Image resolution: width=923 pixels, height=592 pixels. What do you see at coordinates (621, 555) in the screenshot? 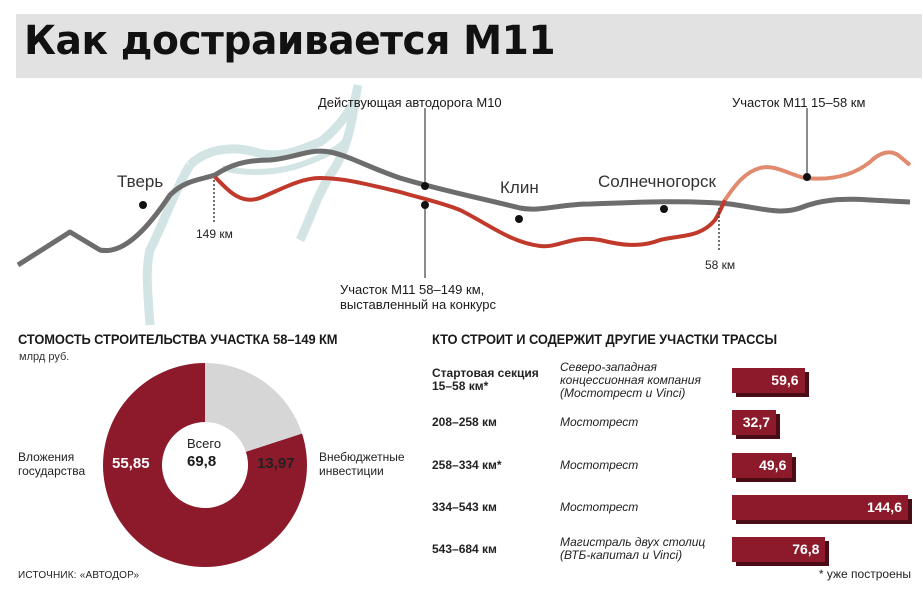
I see `company-label-line: (ВТБ-капитал и Vinci)` at bounding box center [621, 555].